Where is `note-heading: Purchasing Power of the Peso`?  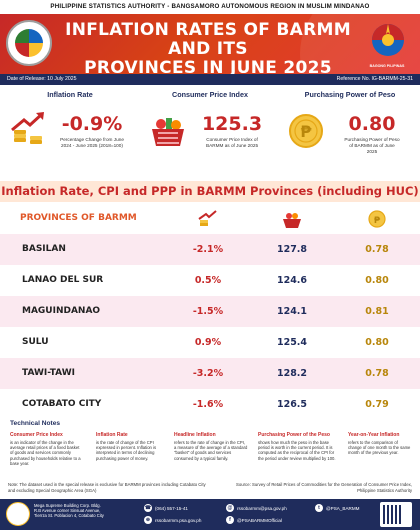
note-heading: Purchasing Power of the Peso is located at coordinates (294, 435).